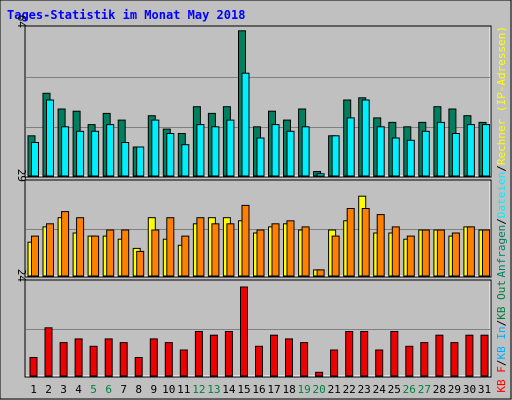  What do you see at coordinates (303, 389) in the screenshot?
I see `x-tick-label-19: 19` at bounding box center [303, 389].